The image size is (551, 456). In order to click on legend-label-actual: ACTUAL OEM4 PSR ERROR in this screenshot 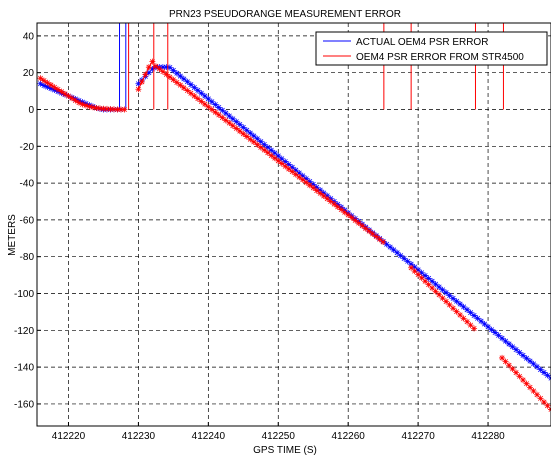, I will do `click(422, 42)`.